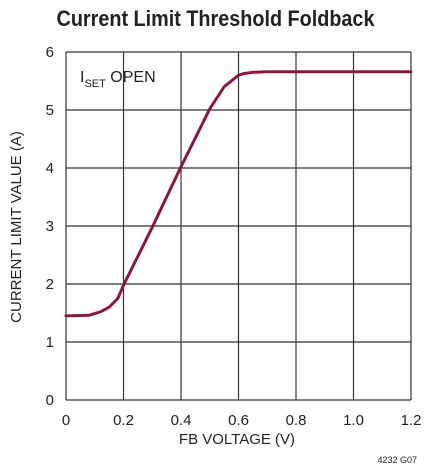  Describe the element at coordinates (50, 110) in the screenshot. I see `y-tick-label: 5` at that location.